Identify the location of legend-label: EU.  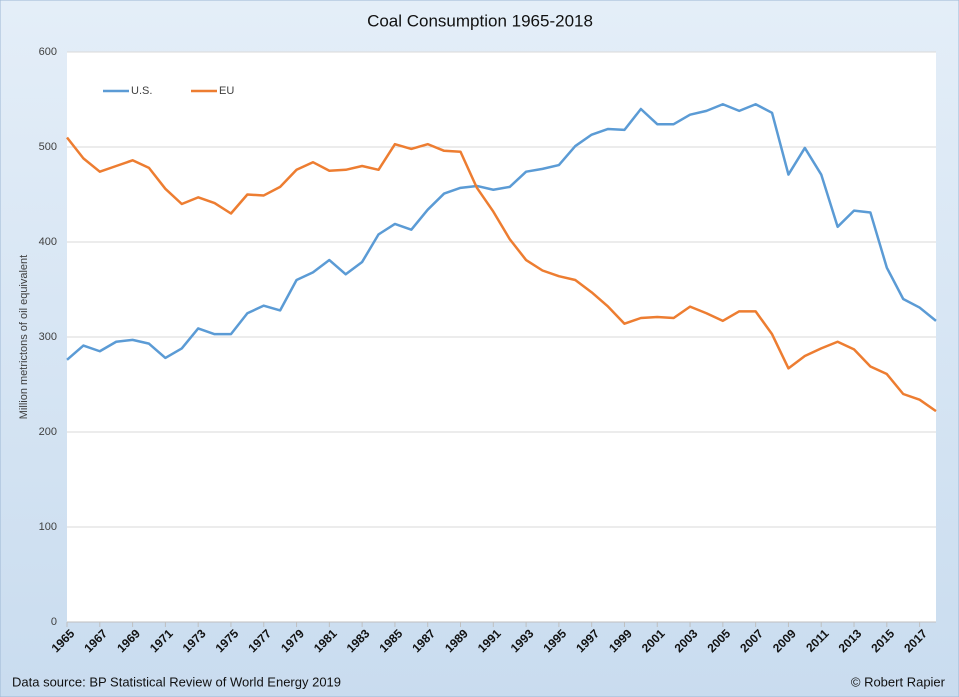
(226, 91).